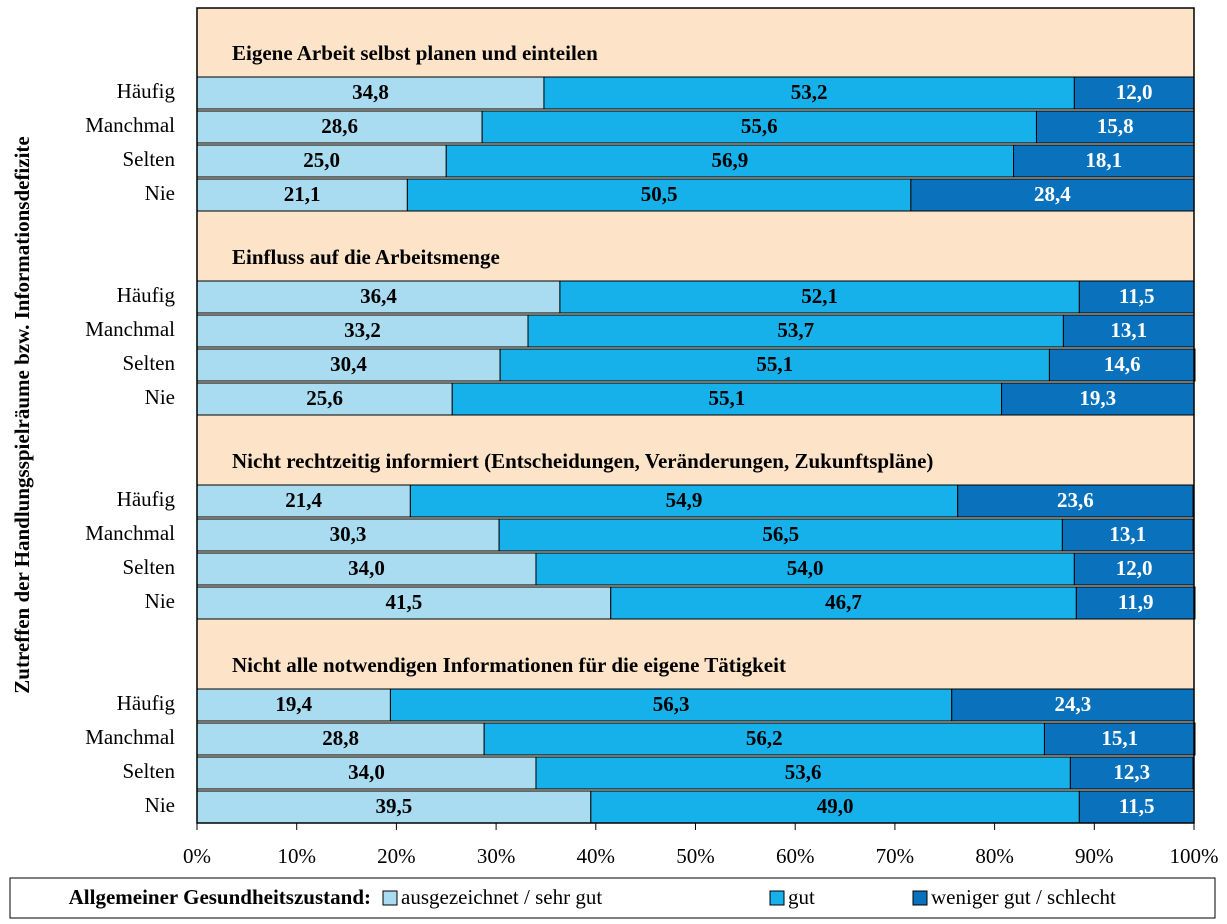 Image resolution: width=1227 pixels, height=924 pixels. I want to click on value-label: 53,6, so click(803, 772).